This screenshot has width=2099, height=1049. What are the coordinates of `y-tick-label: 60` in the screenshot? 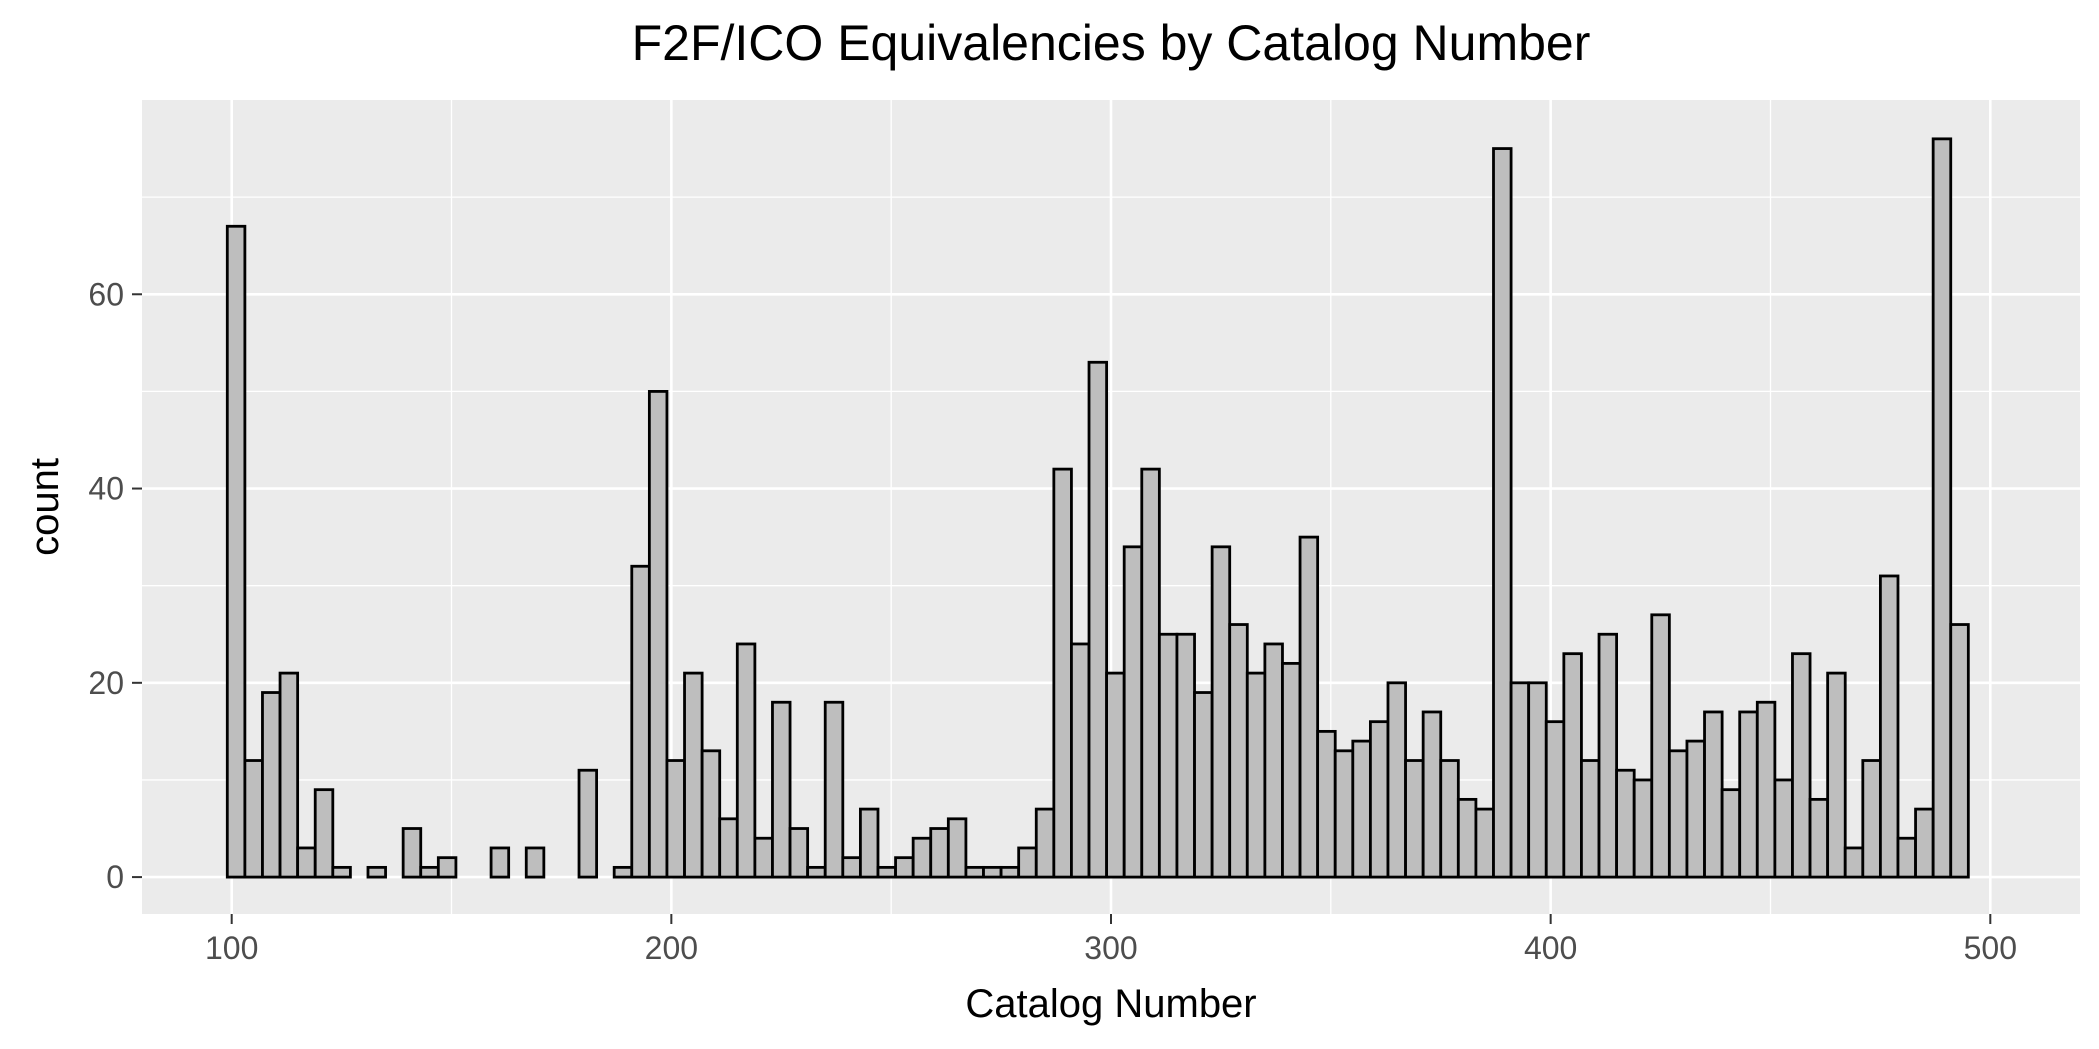 It's located at (106, 294).